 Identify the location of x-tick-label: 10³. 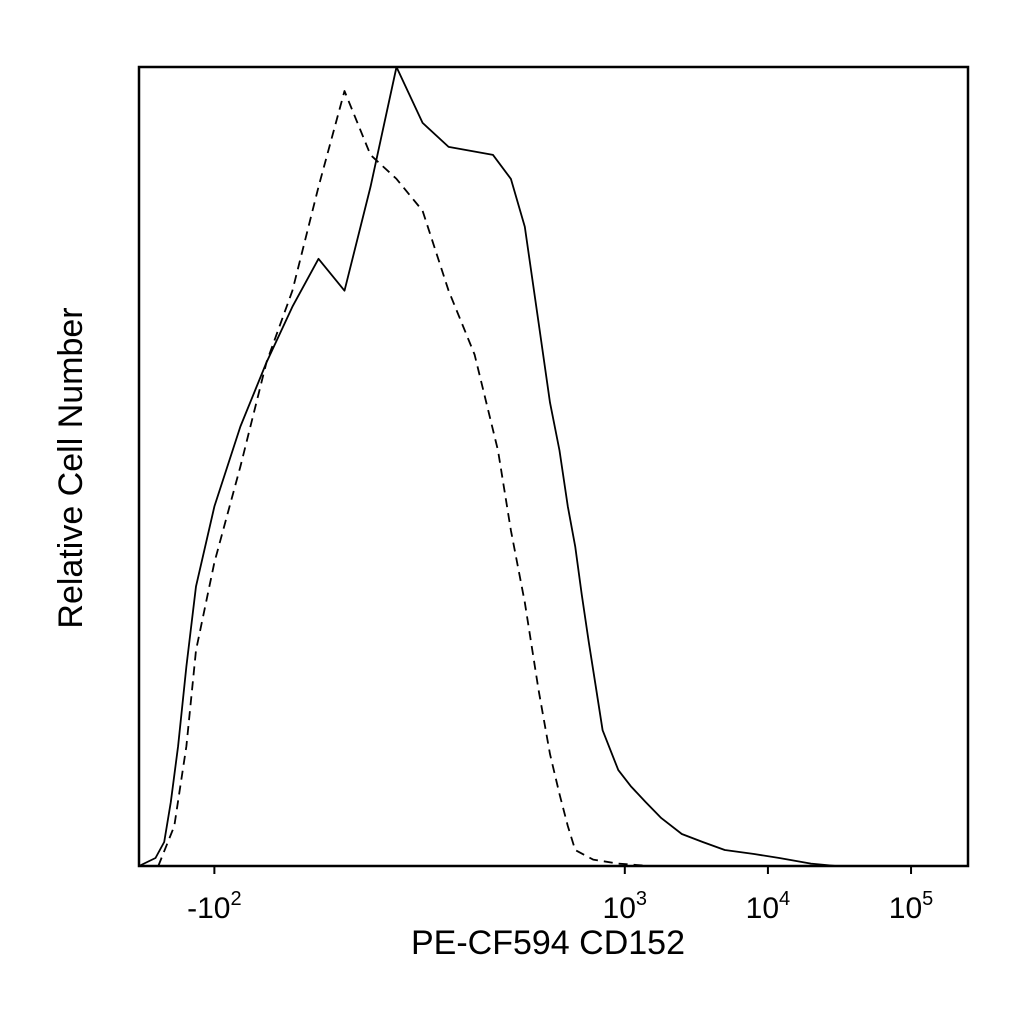
(625, 906).